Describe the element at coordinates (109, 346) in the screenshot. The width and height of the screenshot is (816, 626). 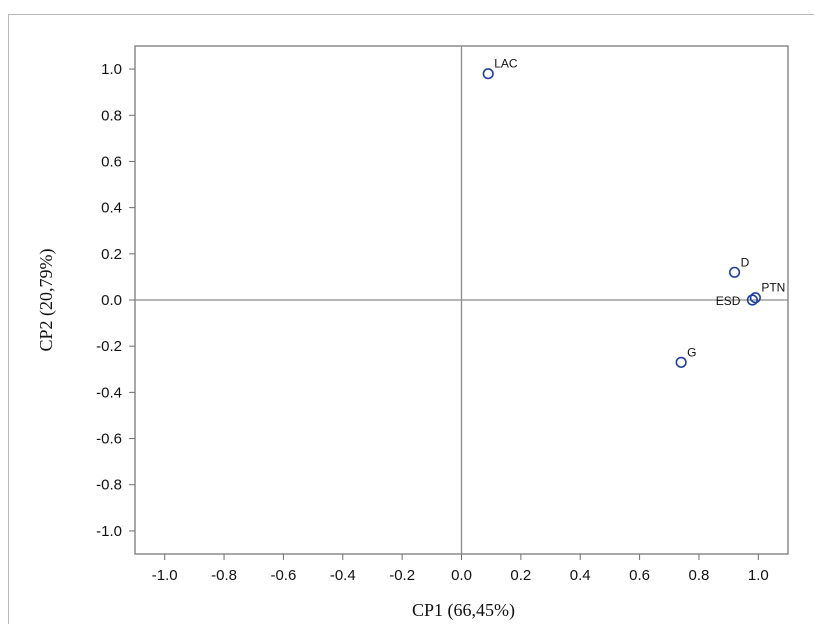
I see `y-tick-label: -0.2` at that location.